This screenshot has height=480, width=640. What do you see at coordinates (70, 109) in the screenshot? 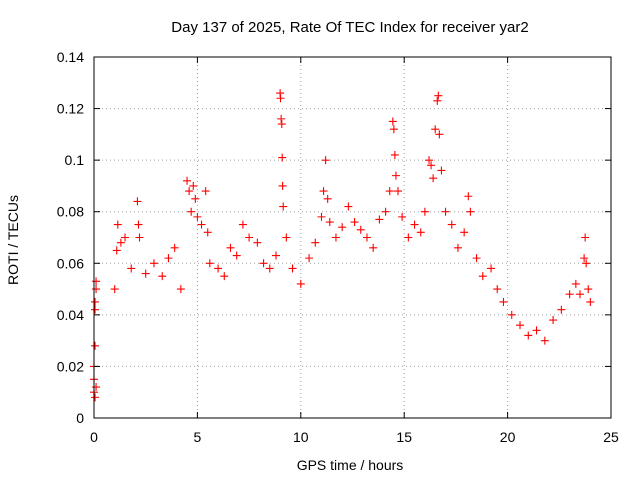
I see `y-tick-label: 0.12` at bounding box center [70, 109].